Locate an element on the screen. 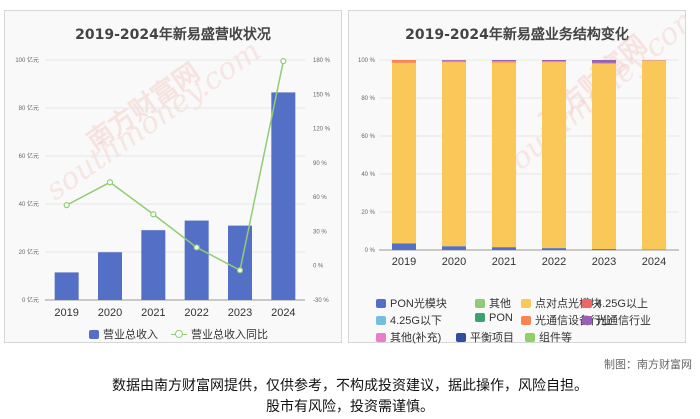 The height and width of the screenshot is (419, 700). credit-text: 制图：南方财富网 is located at coordinates (648, 365).